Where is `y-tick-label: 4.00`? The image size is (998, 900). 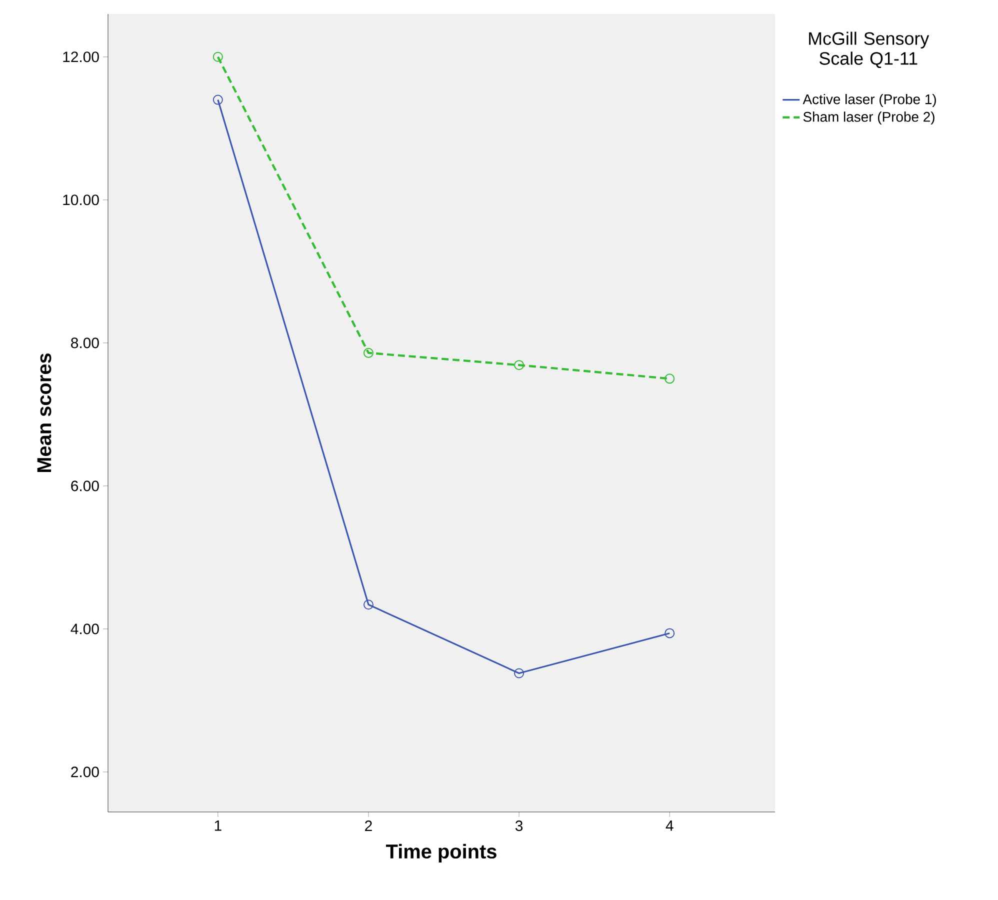 y-tick-label: 4.00 is located at coordinates (84, 629).